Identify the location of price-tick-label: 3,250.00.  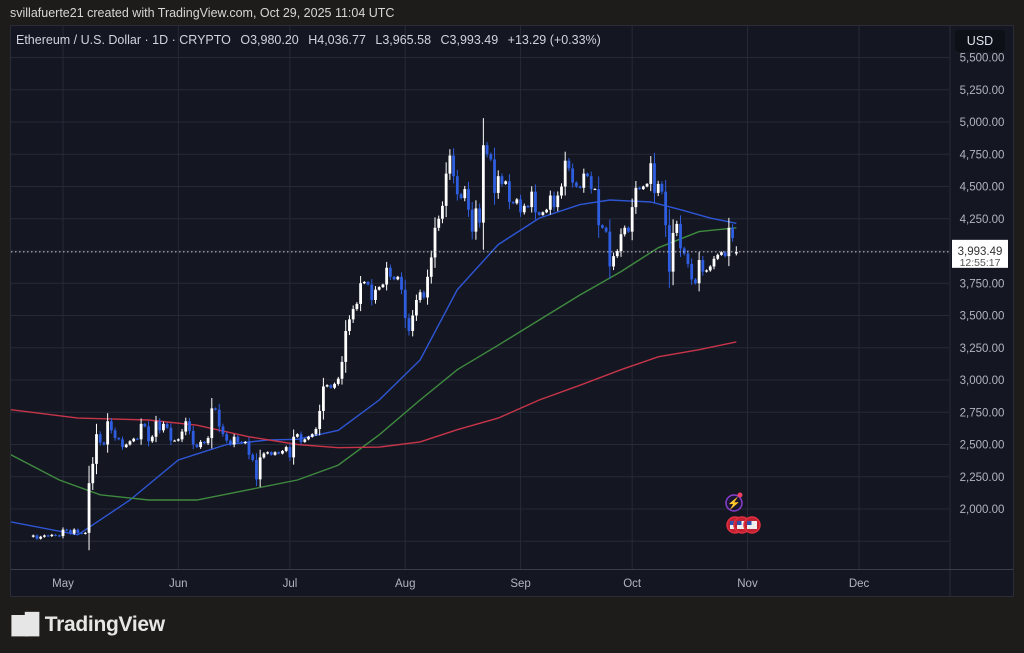
(982, 349).